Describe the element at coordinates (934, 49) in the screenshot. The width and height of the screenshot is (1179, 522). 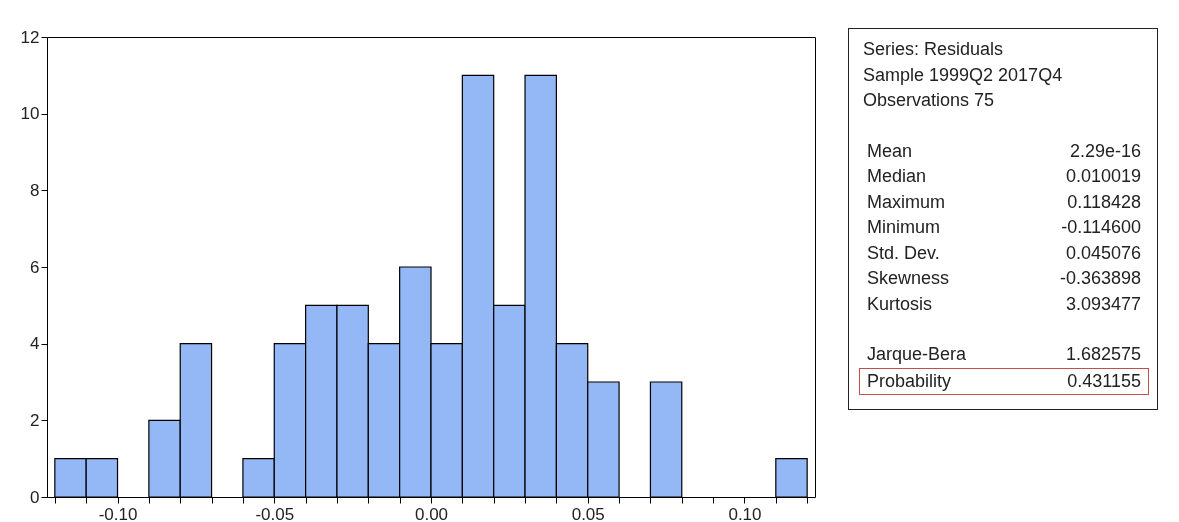
I see `text: Series: Residuals` at that location.